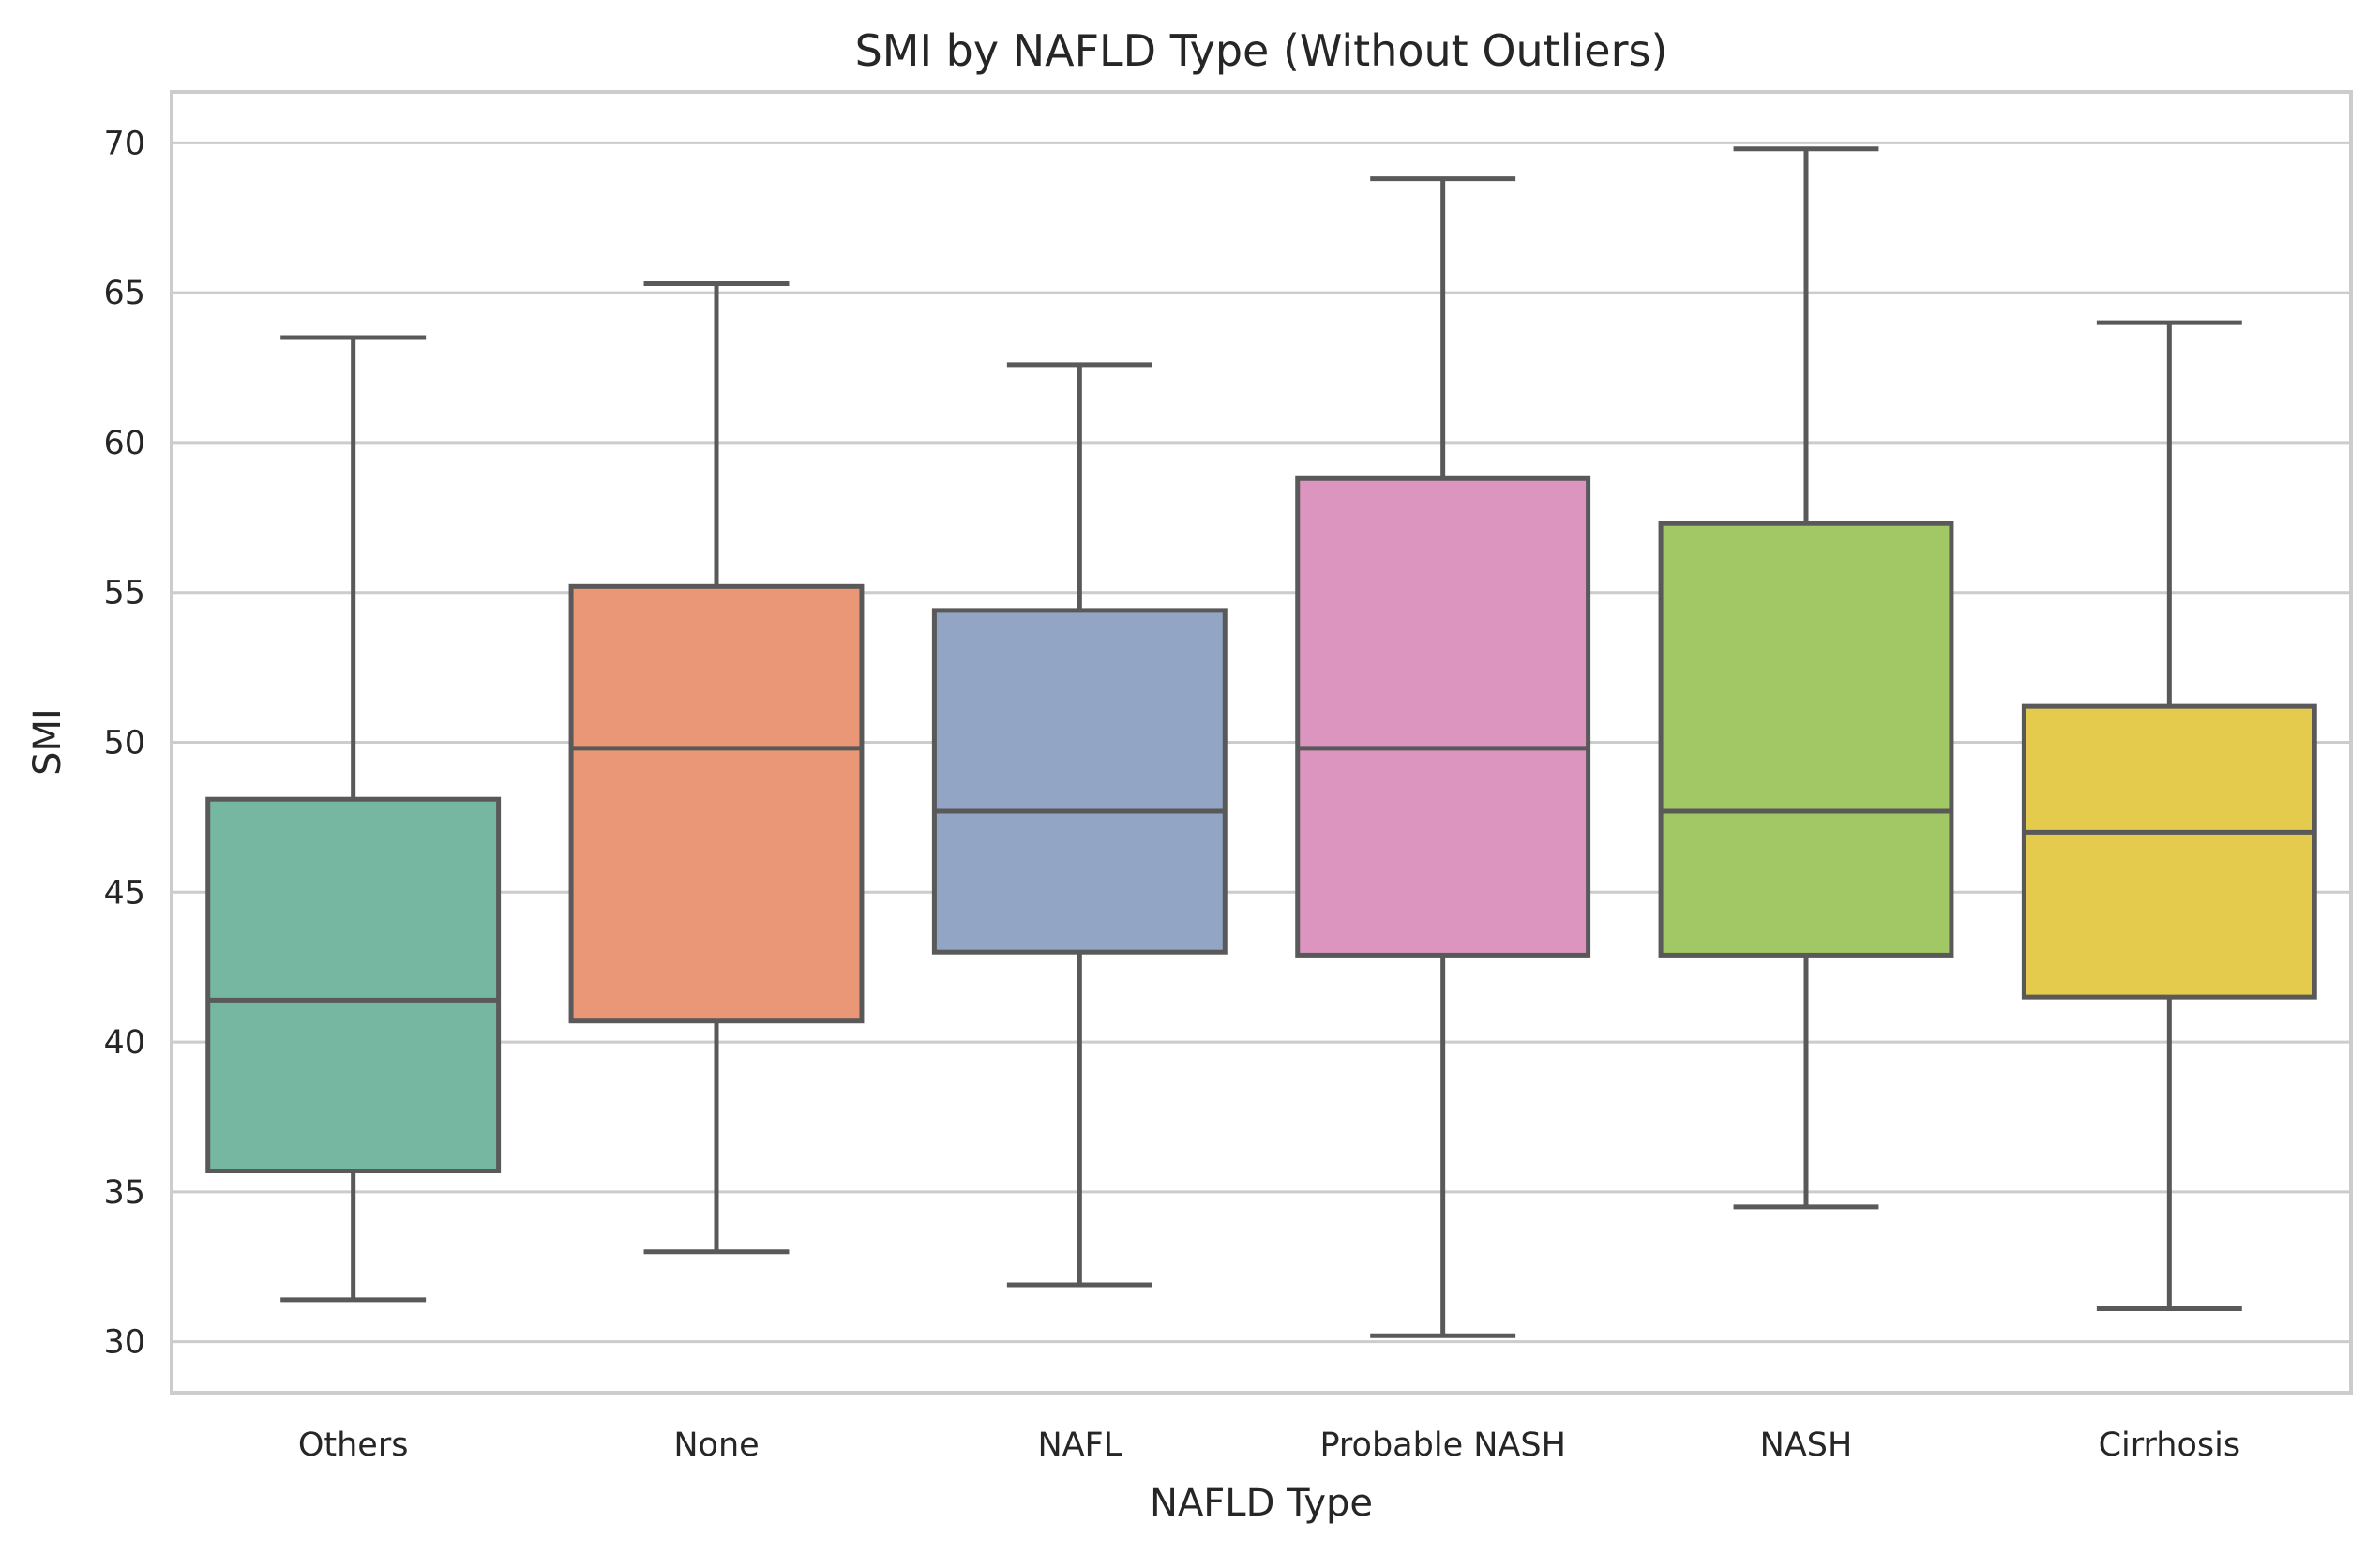 This screenshot has height=1554, width=2380. What do you see at coordinates (124, 593) in the screenshot?
I see `y-tick-label: 55` at bounding box center [124, 593].